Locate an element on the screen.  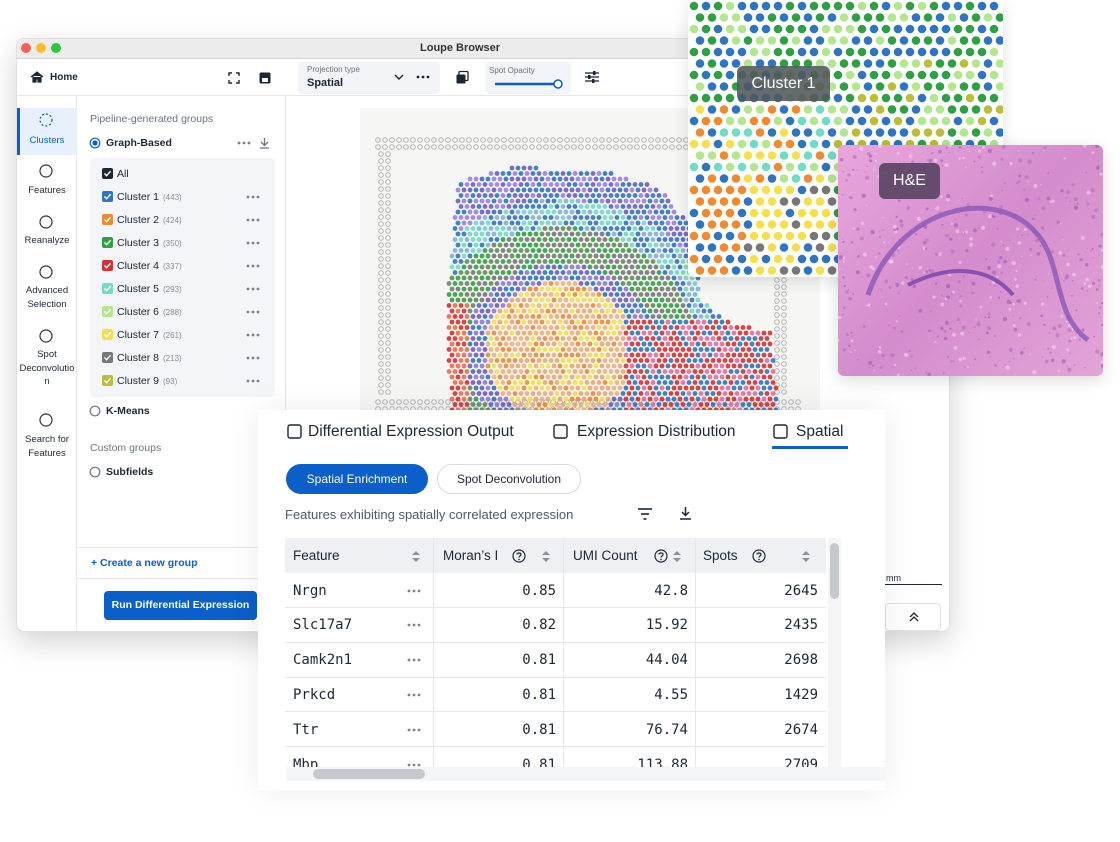
cluster-row: Cluster 9 (93) is located at coordinates (147, 381).